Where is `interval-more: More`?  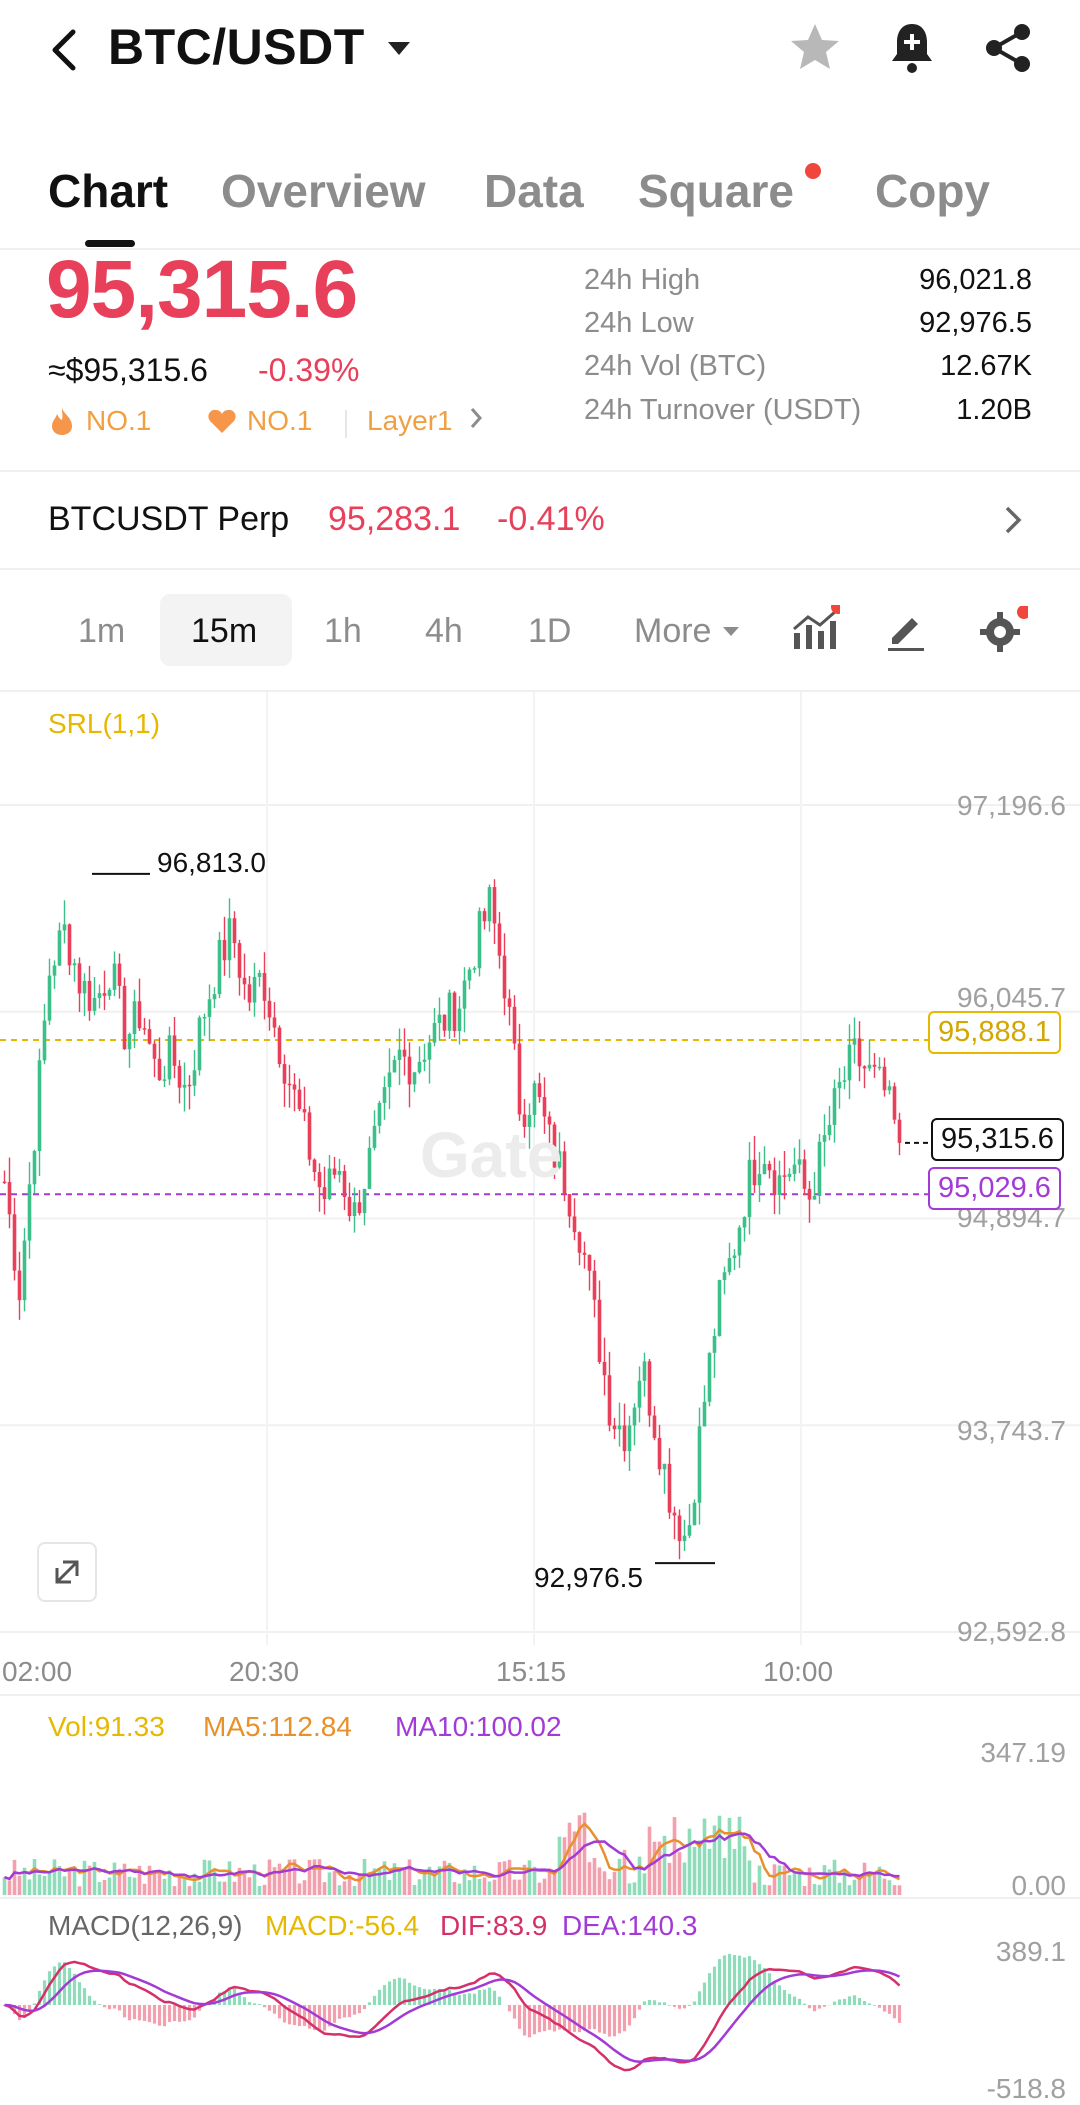 interval-more: More is located at coordinates (686, 631).